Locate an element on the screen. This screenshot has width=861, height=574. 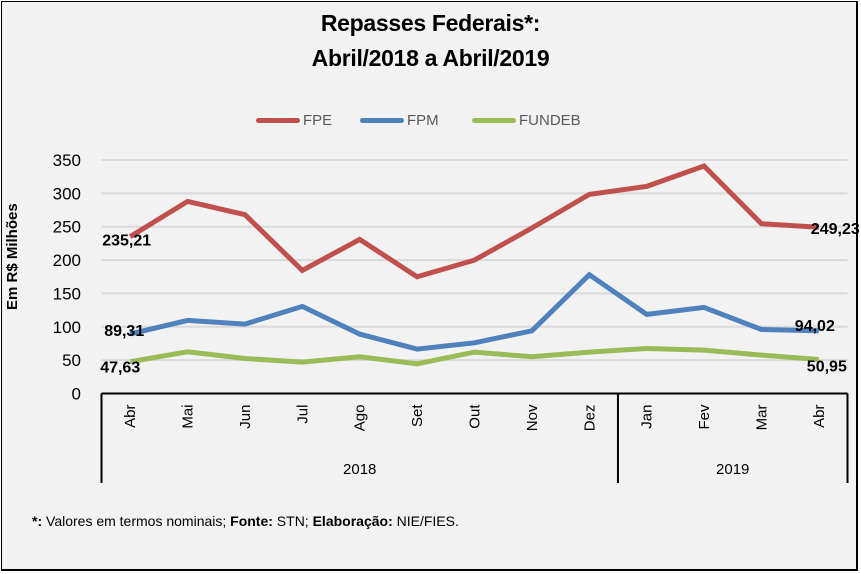
y-tick-label: 150 is located at coordinates (67, 293).